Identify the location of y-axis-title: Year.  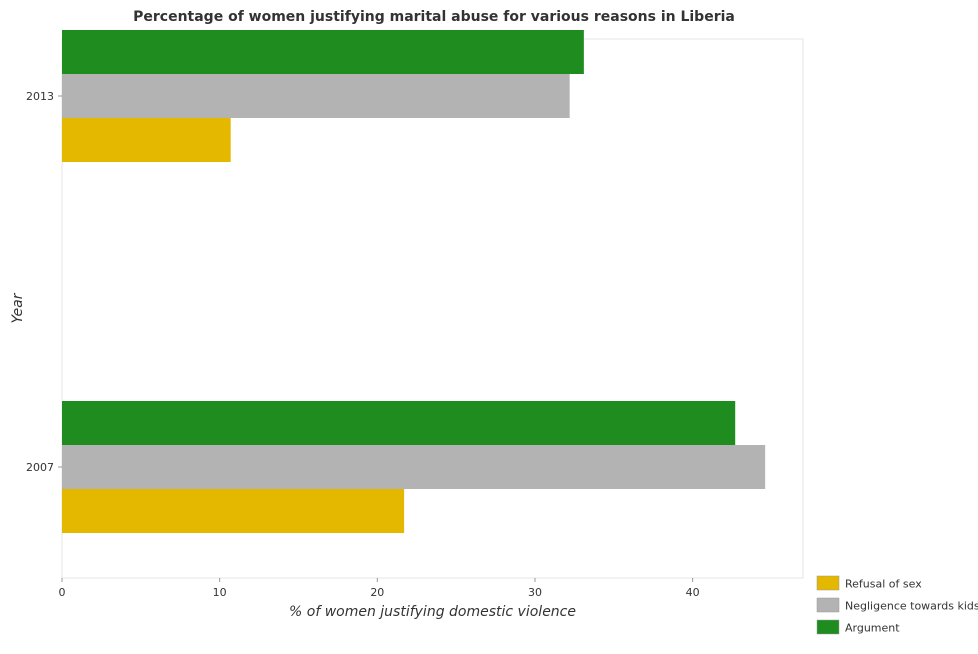
(18, 307).